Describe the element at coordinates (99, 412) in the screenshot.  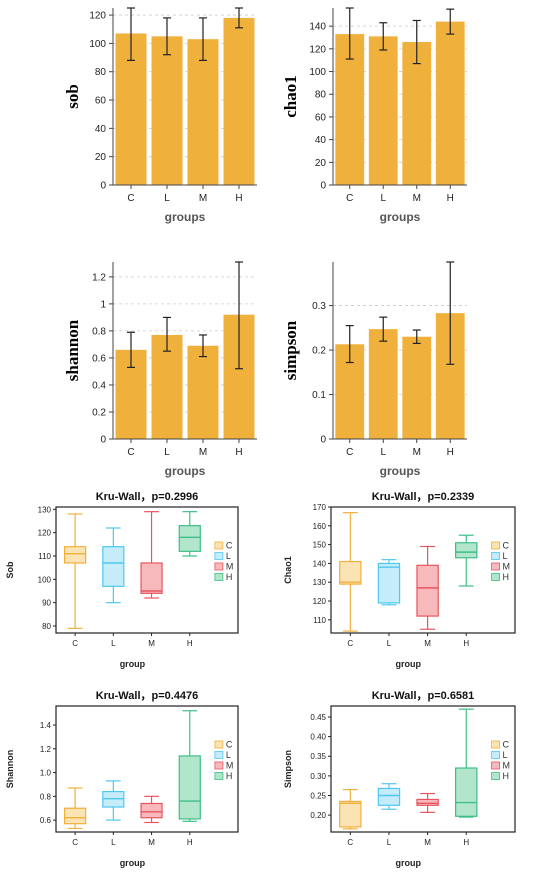
I see `y-tick-label: 0.2` at that location.